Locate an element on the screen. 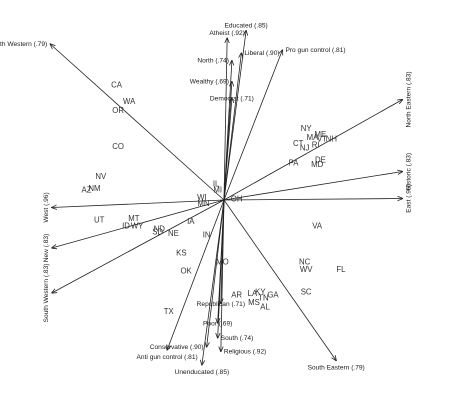 This screenshot has height=405, width=453. vector-label-historic: Historic (.83) is located at coordinates (409, 171).